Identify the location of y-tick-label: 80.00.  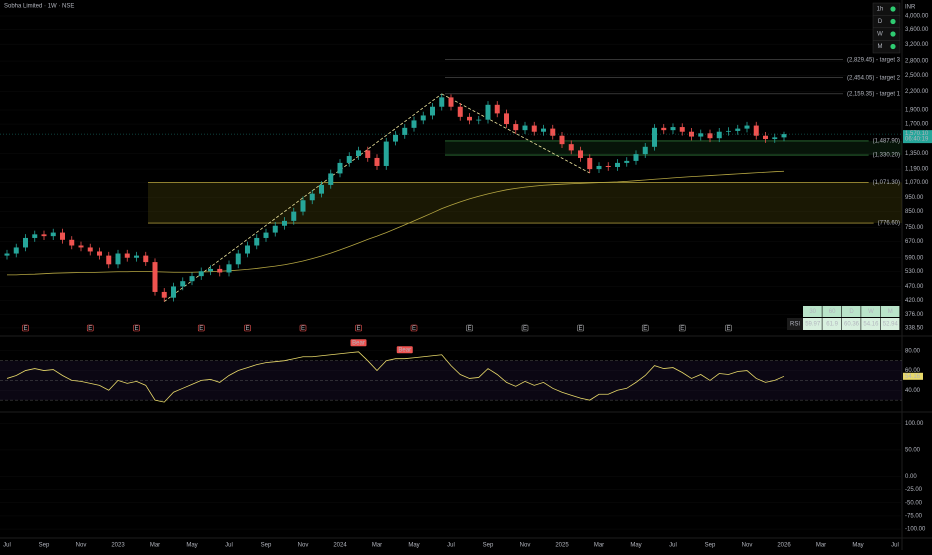
(913, 351).